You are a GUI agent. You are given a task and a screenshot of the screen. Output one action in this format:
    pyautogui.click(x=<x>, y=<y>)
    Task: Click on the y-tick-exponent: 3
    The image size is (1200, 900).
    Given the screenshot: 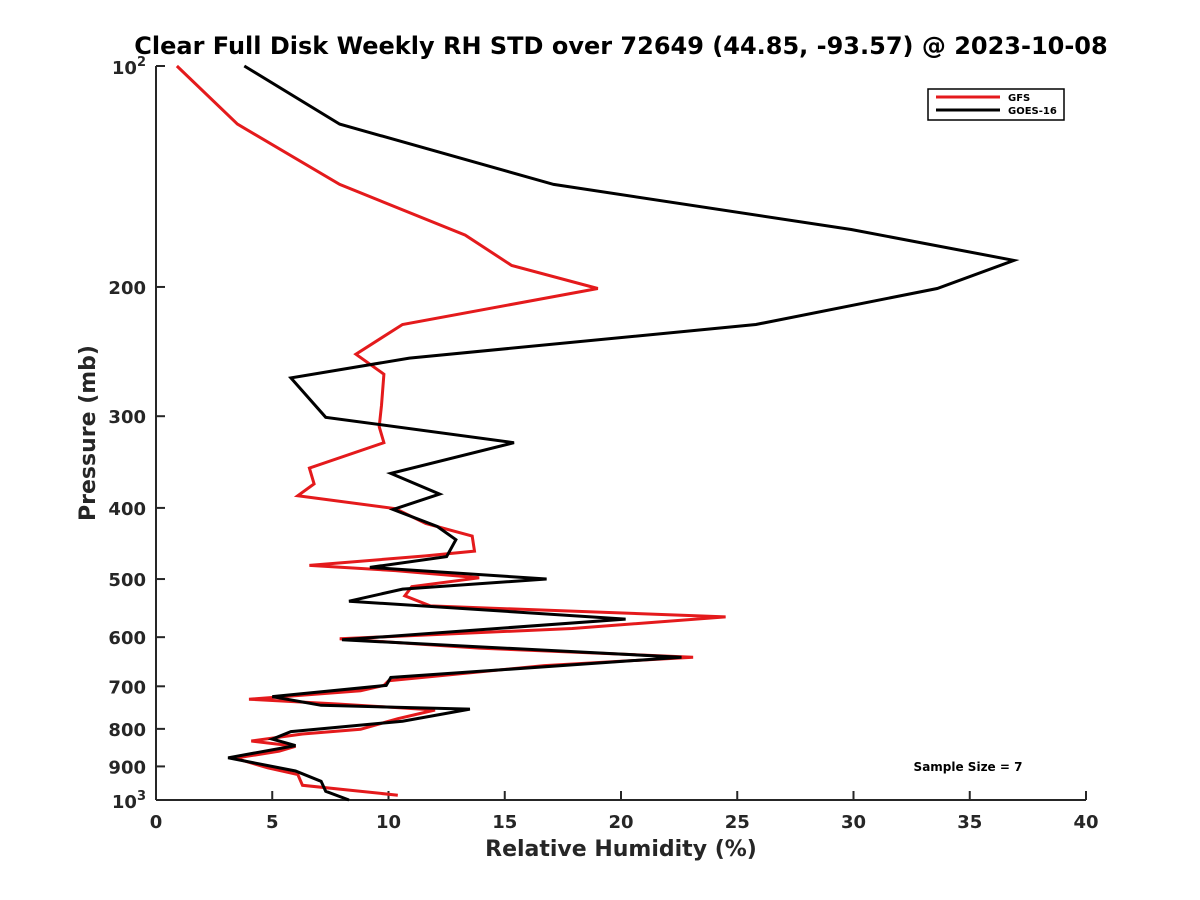 What is the action you would take?
    pyautogui.click(x=141, y=796)
    